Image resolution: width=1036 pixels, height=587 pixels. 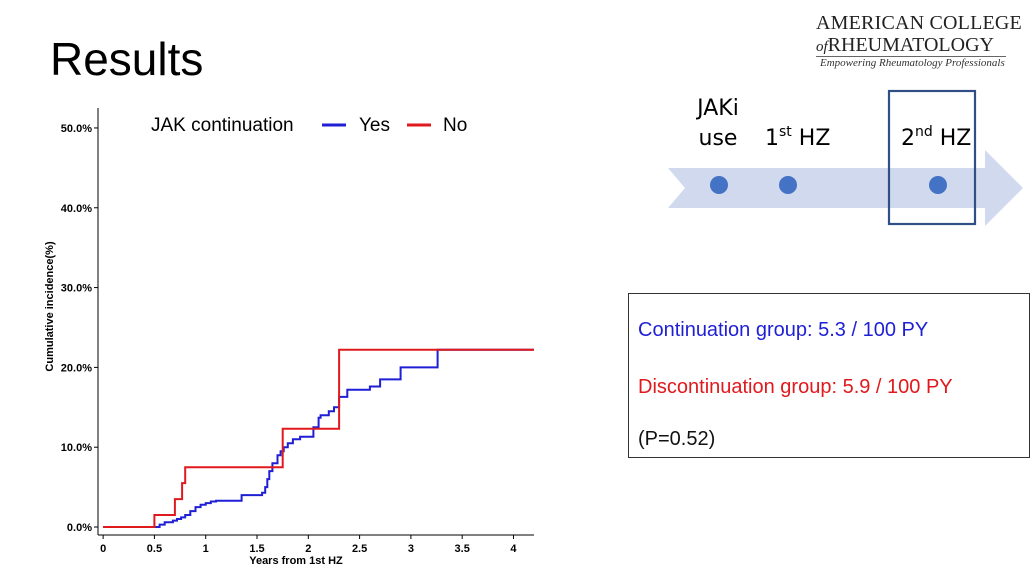 What do you see at coordinates (924, 132) in the screenshot?
I see `second-hz-sup: nd` at bounding box center [924, 132].